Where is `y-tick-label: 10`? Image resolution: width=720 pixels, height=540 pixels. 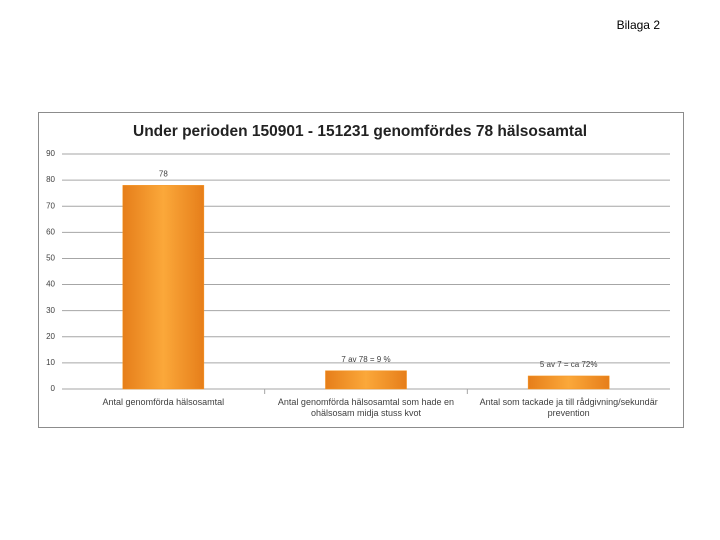 y-tick-label: 10 is located at coordinates (50, 362).